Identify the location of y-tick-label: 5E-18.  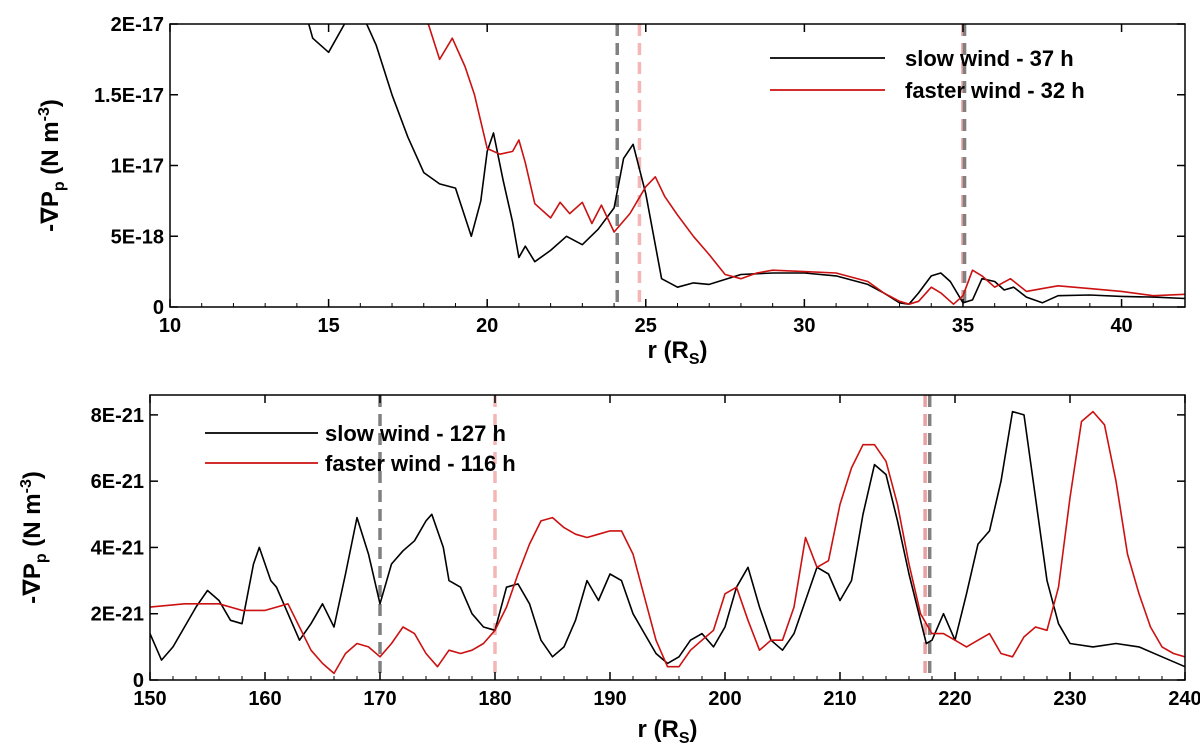
(137, 237).